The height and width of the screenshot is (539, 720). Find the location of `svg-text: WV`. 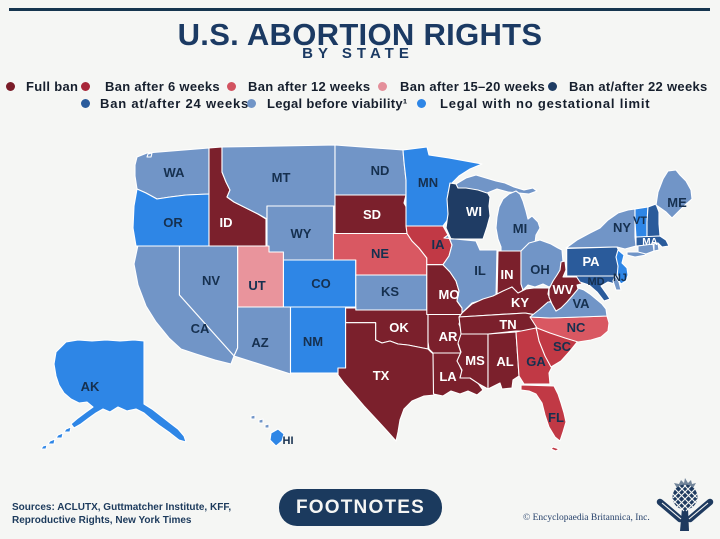

svg-text: WV is located at coordinates (563, 289).